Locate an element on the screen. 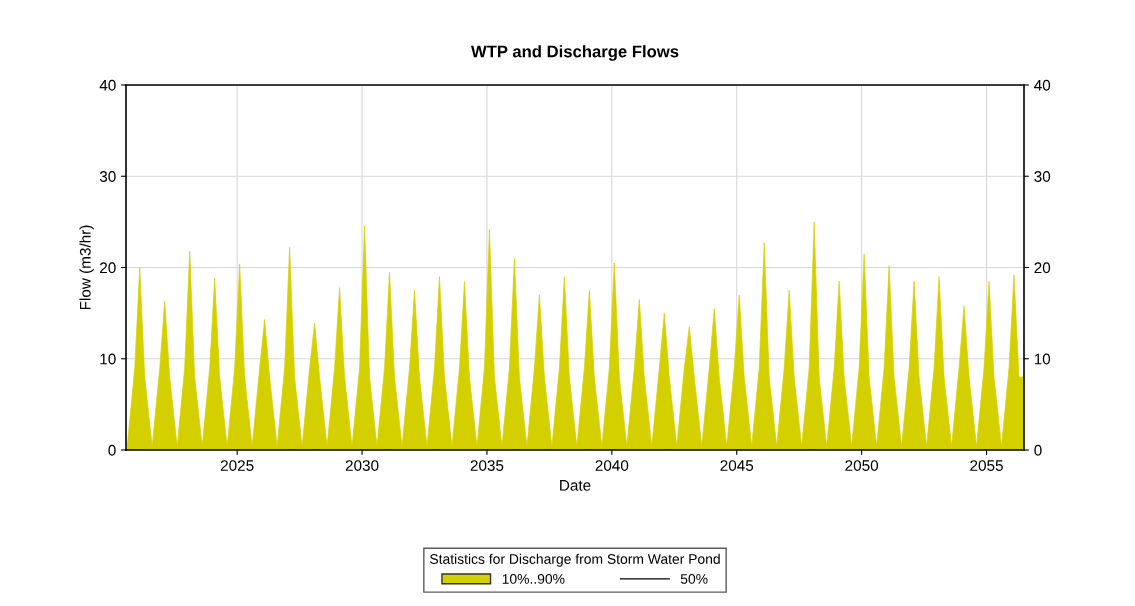  y2-tick-label: 10 is located at coordinates (1042, 359).